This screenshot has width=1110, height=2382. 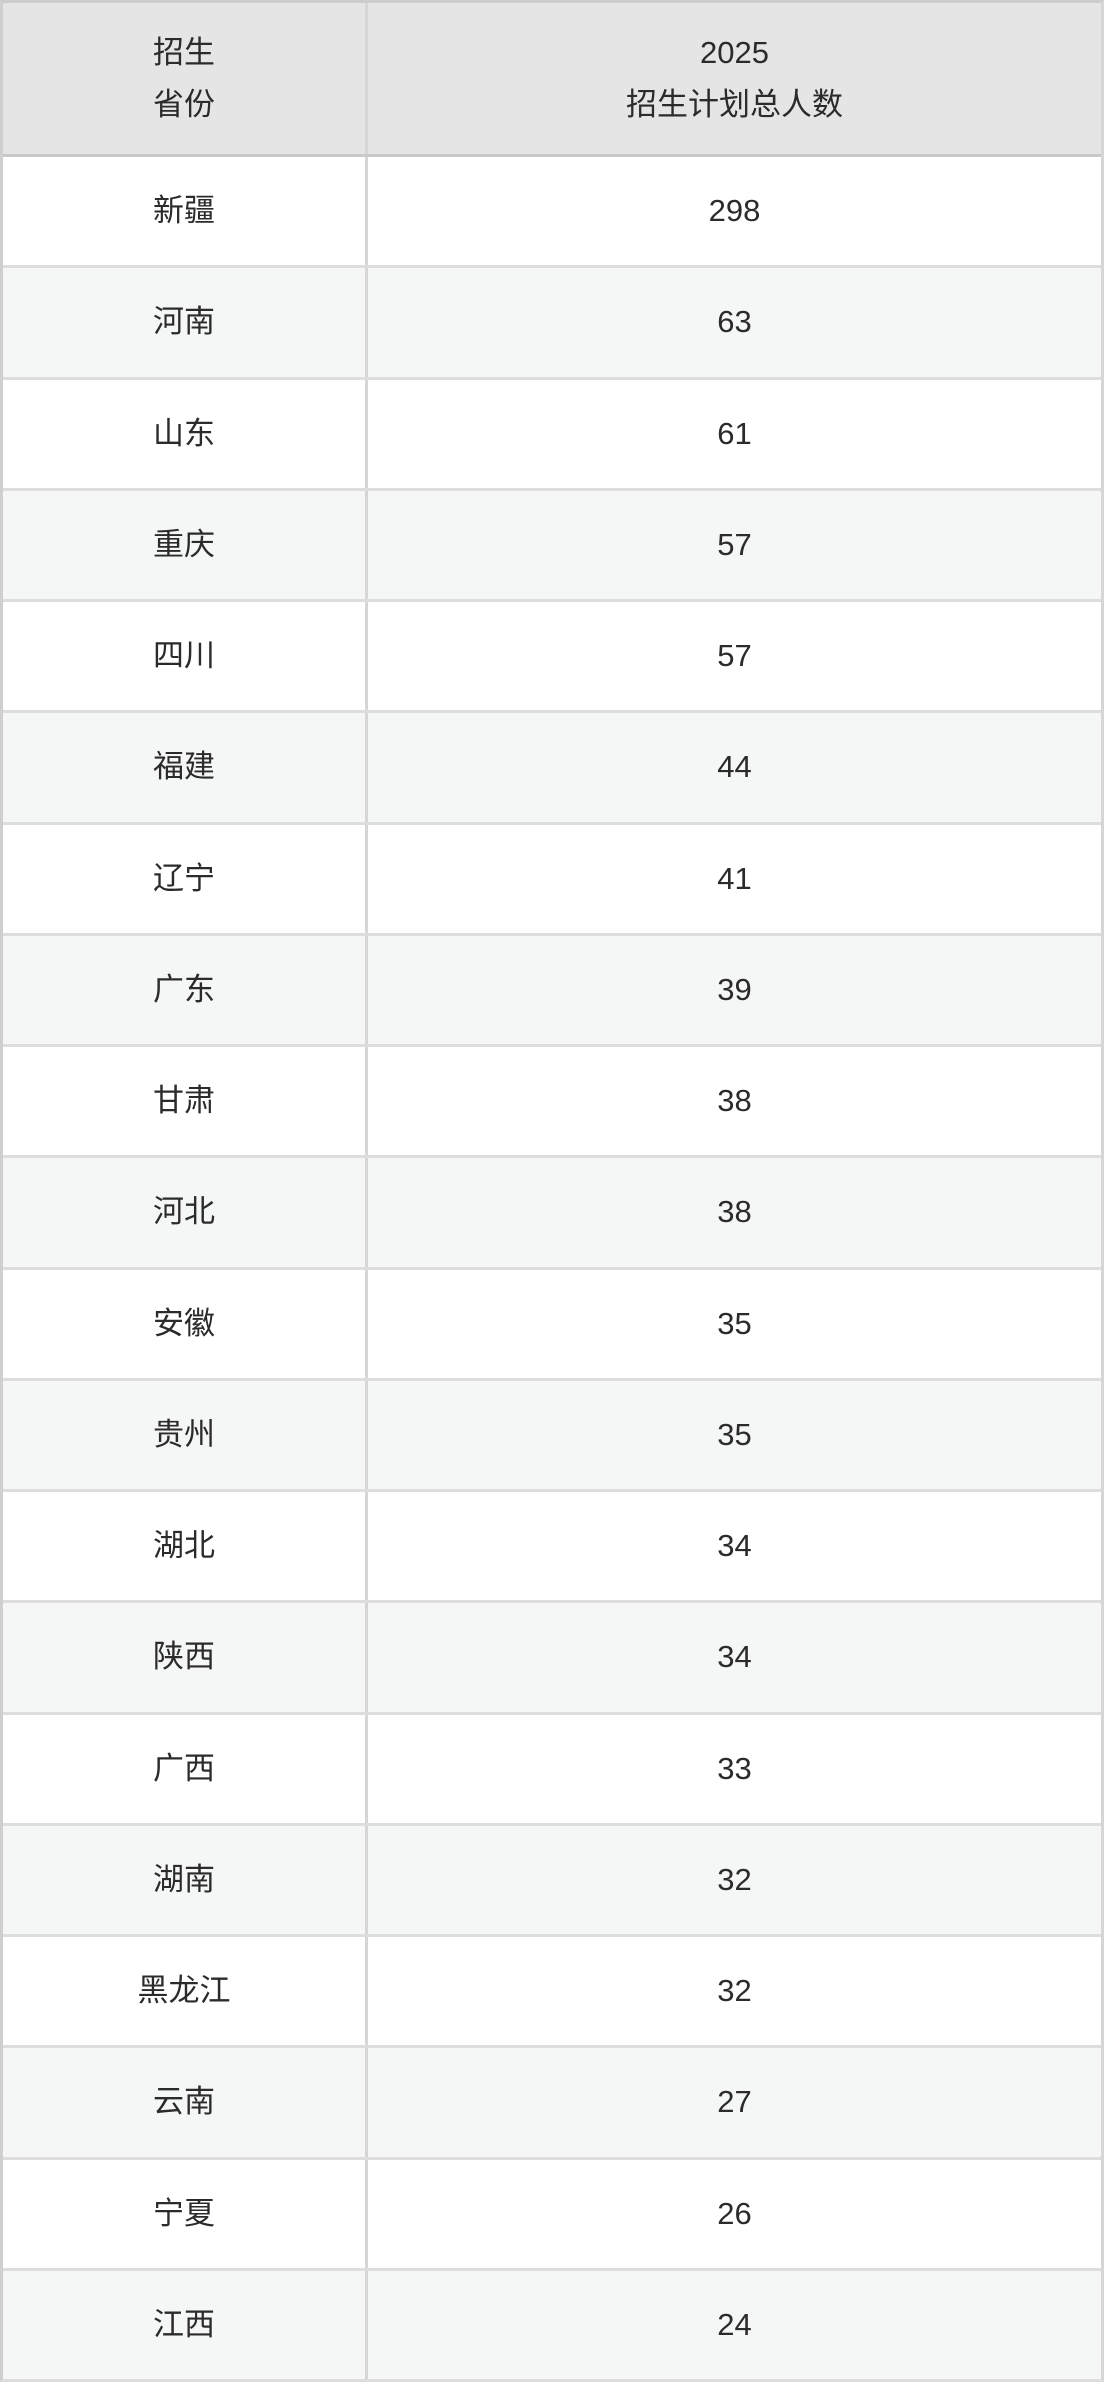 What do you see at coordinates (552, 1211) in the screenshot?
I see `table-row: 河北 38` at bounding box center [552, 1211].